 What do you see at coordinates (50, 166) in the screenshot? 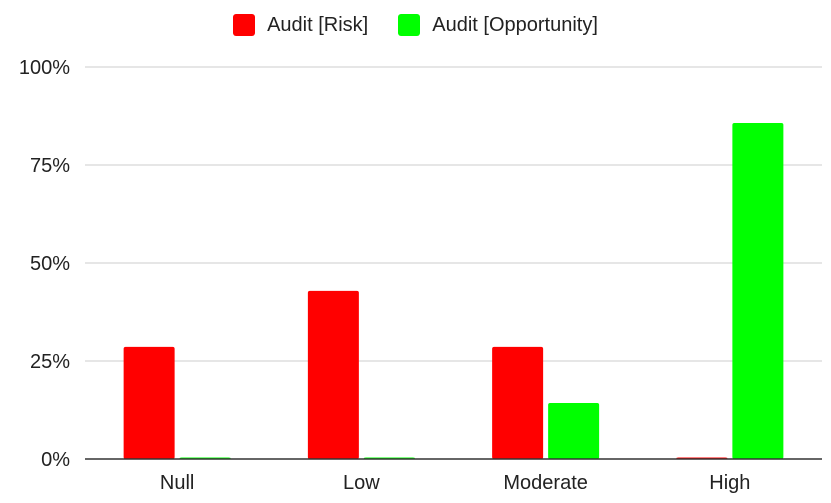
I see `y-tick-label: 75%` at bounding box center [50, 166].